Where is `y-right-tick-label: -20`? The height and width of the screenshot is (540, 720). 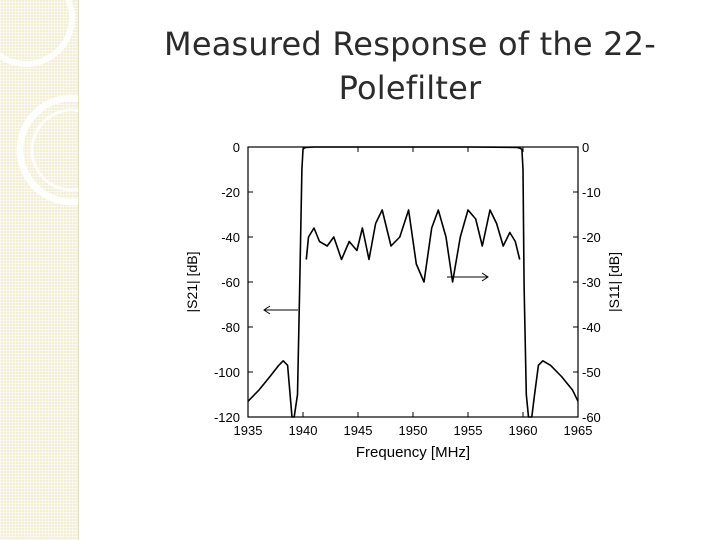 y-right-tick-label: -20 is located at coordinates (591, 237).